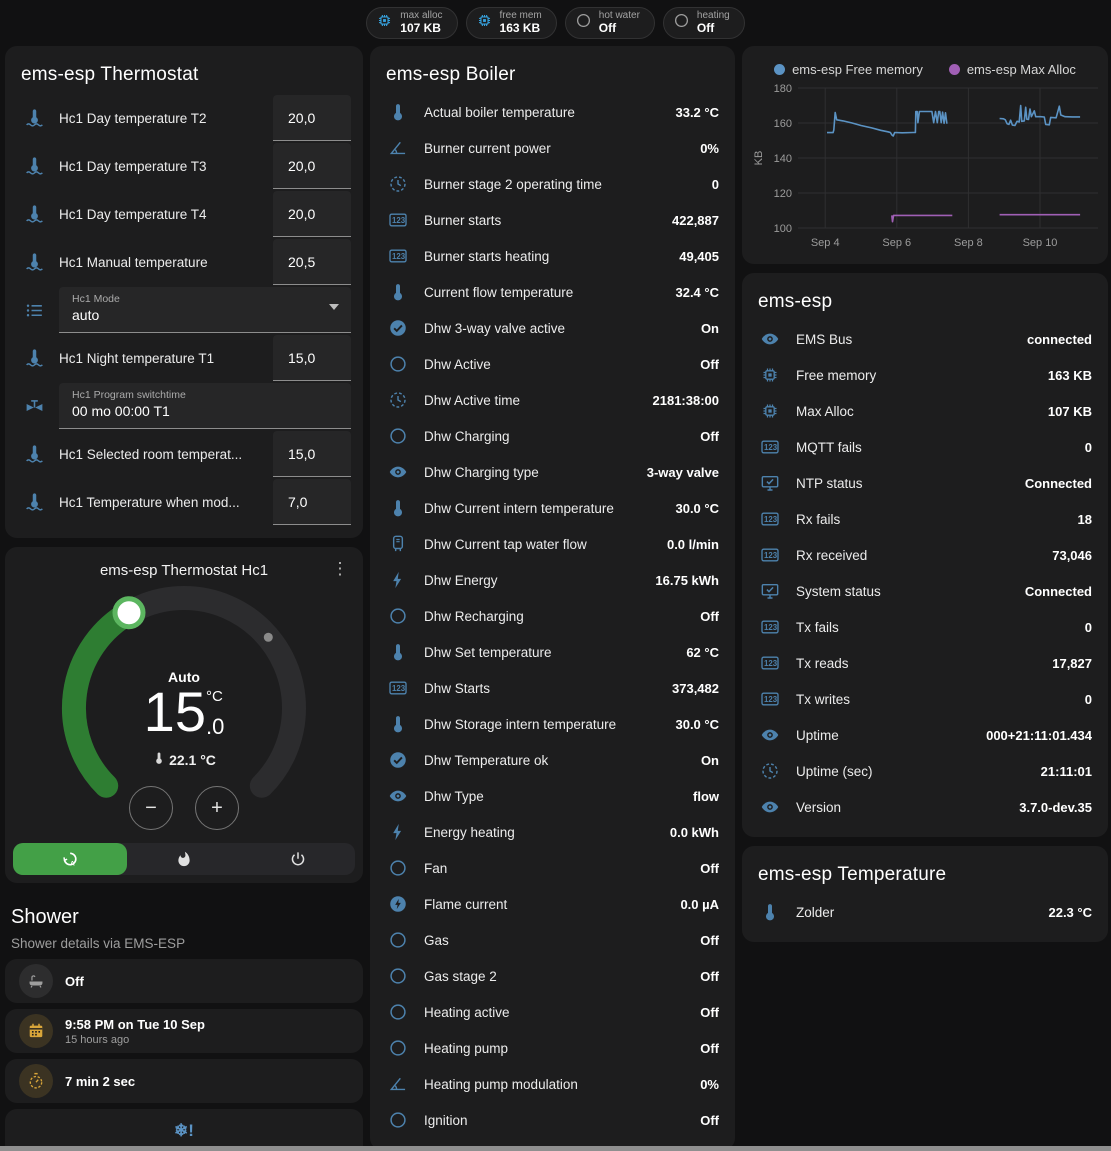 This screenshot has height=1151, width=1111. Describe the element at coordinates (552, 292) in the screenshot. I see `entity-row: Current flow temperature 32.4 °C` at that location.